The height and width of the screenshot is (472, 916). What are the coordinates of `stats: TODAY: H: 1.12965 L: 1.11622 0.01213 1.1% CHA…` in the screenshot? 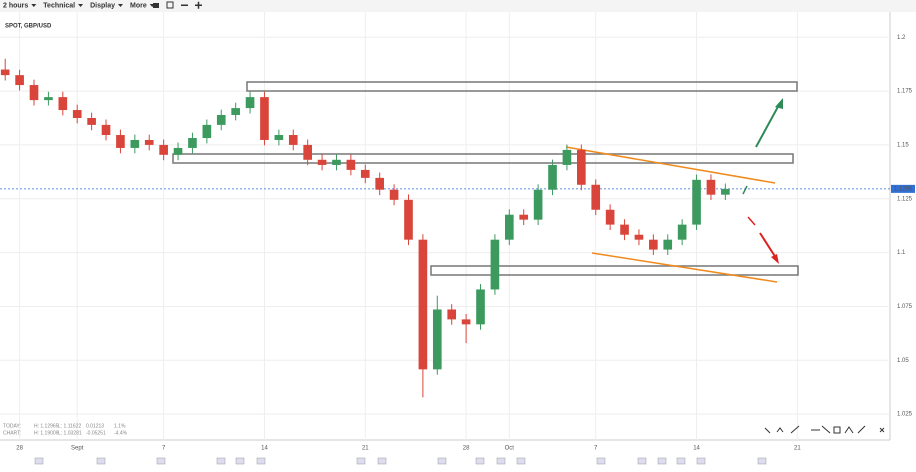 It's located at (65, 429).